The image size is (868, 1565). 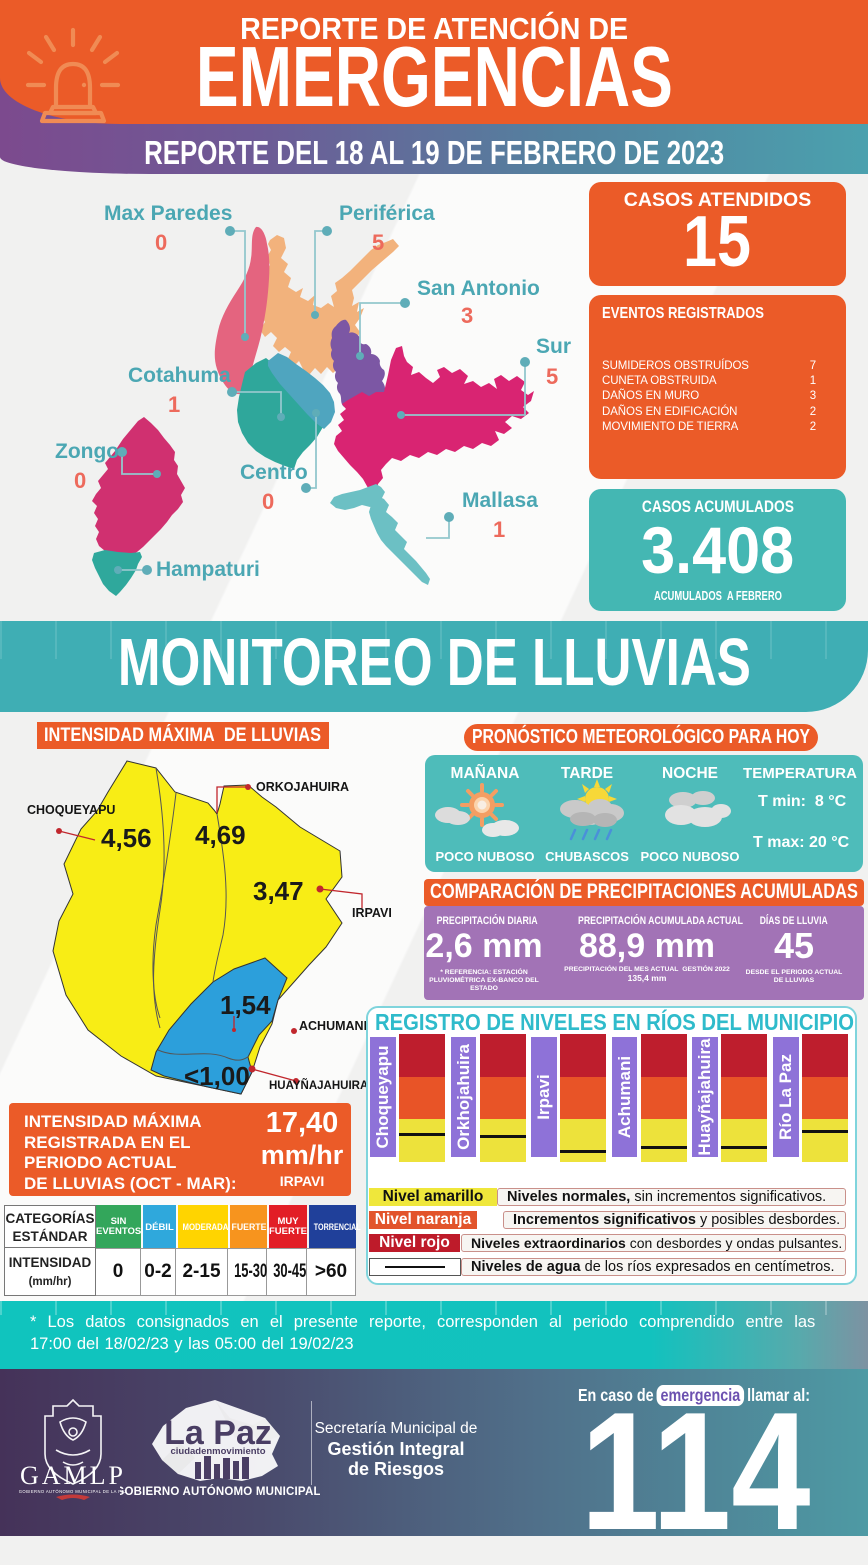 What do you see at coordinates (217, 1451) in the screenshot?
I see `svg-text: ciudadenmovimiento` at bounding box center [217, 1451].